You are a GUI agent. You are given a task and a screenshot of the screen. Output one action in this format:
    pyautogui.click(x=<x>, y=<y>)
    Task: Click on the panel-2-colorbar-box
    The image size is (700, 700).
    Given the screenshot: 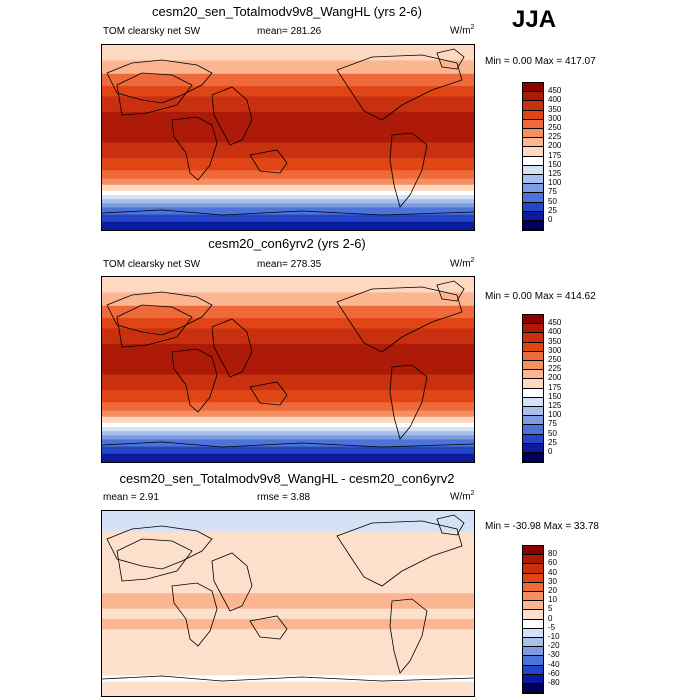 What is the action you would take?
    pyautogui.click(x=533, y=389)
    